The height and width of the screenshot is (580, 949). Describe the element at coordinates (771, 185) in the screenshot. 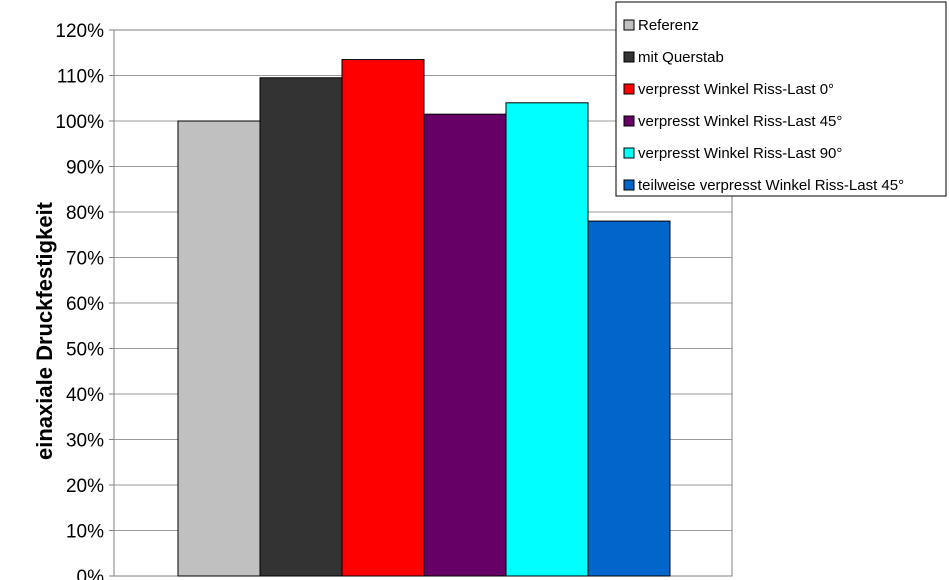

I see `legend-label: teilweise verpresst Winkel Riss-Last 45°` at that location.